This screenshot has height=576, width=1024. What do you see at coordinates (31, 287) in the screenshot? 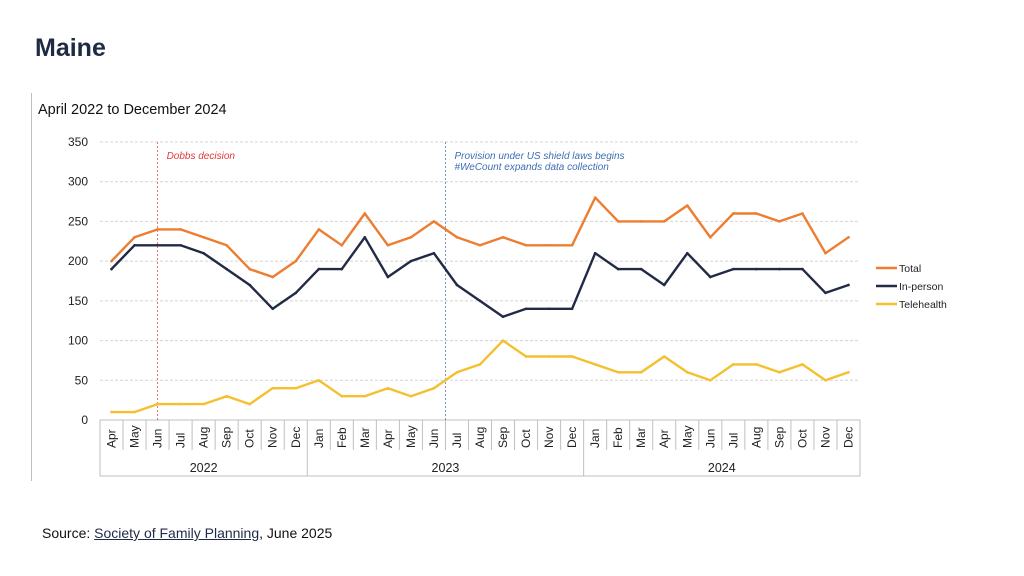
I see `panel-divider` at bounding box center [31, 287].